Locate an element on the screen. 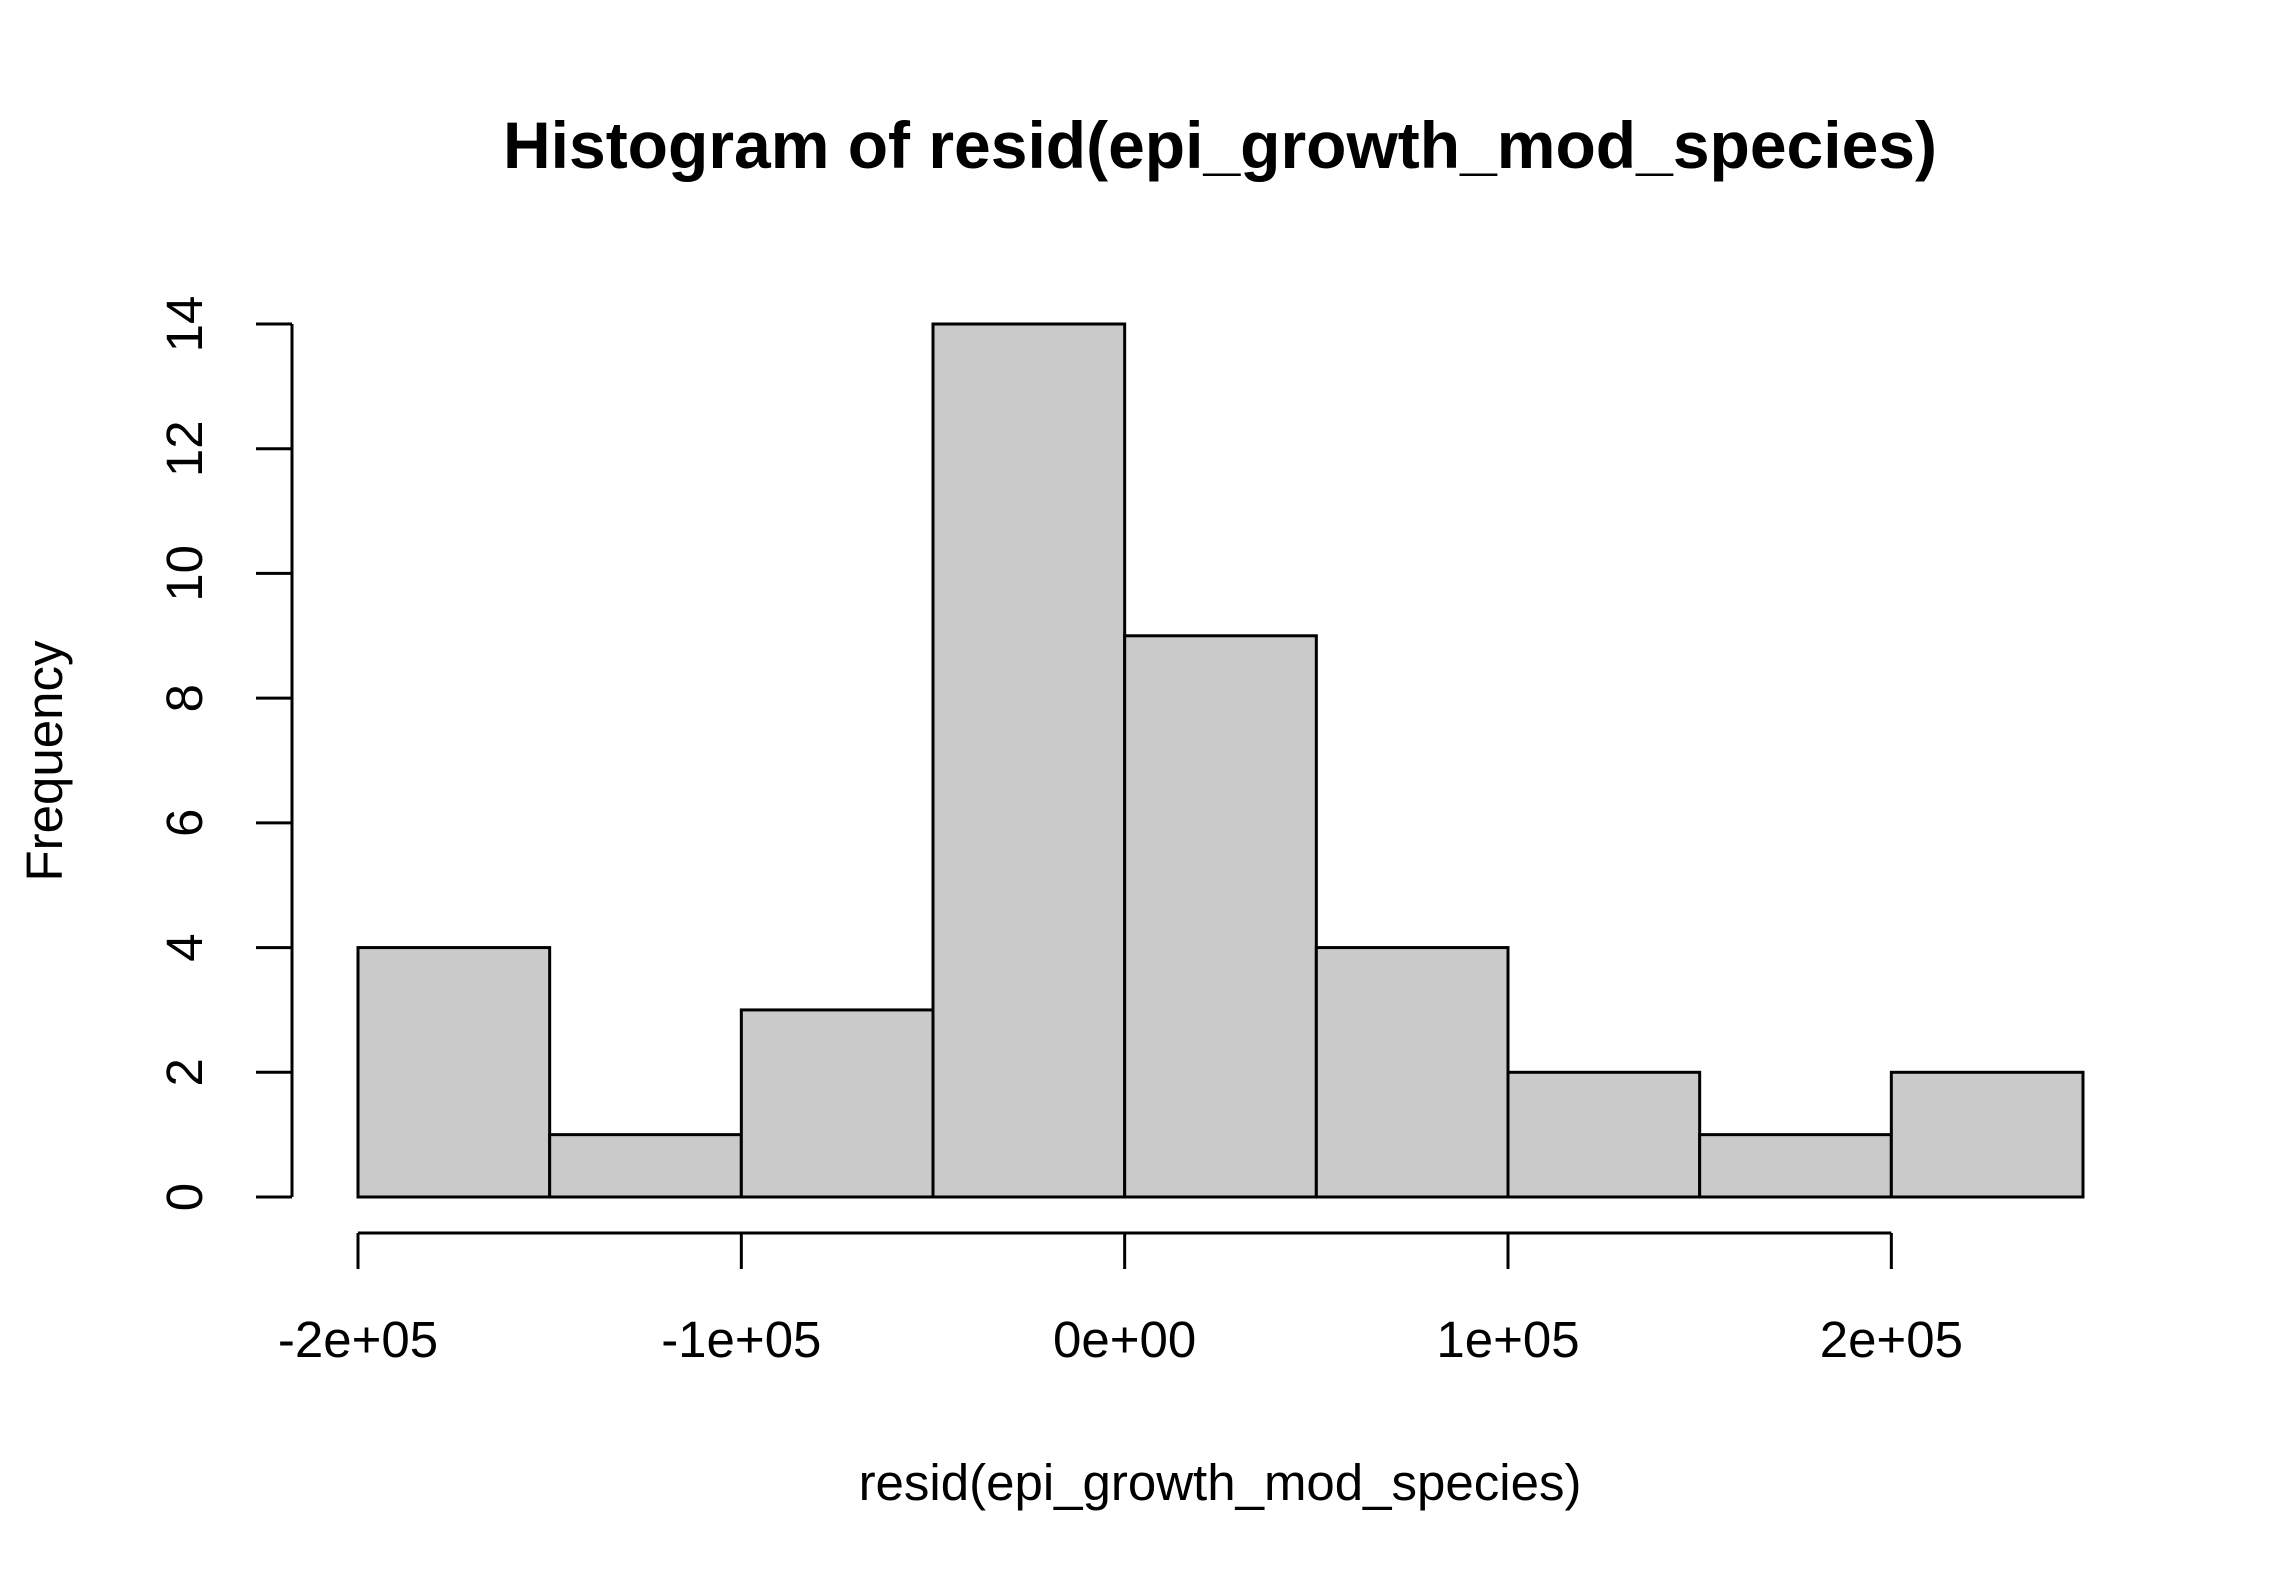 This screenshot has height=1580, width=2275. y-tick-label: 14 is located at coordinates (184, 324).